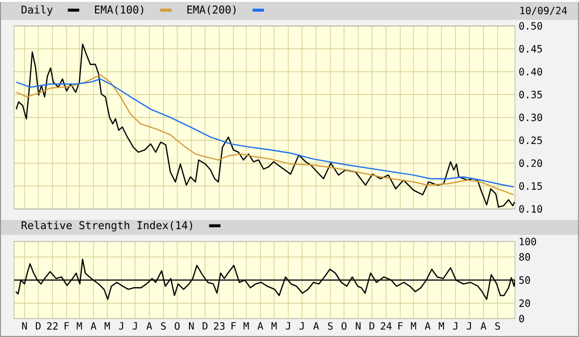 This screenshot has width=579, height=337. I want to click on y-tick-label: 0.50, so click(530, 26).